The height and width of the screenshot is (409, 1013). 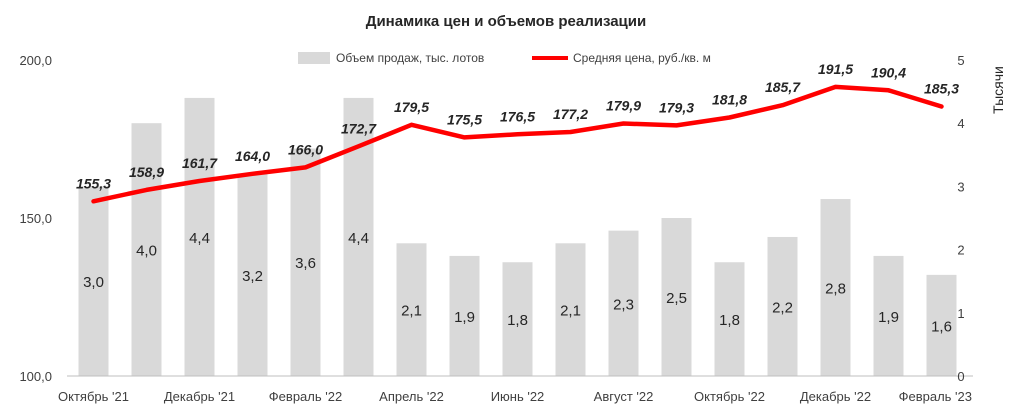 I want to click on y-left-axis: 100,0 150,0 200,0, so click(x=35, y=218).